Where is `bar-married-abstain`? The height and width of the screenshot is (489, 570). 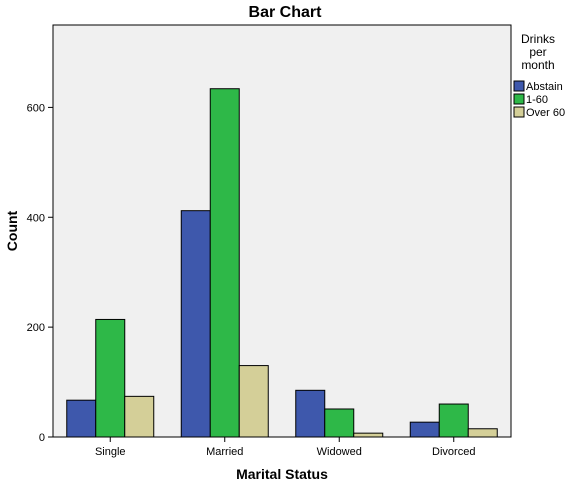 bar-married-abstain is located at coordinates (195, 324).